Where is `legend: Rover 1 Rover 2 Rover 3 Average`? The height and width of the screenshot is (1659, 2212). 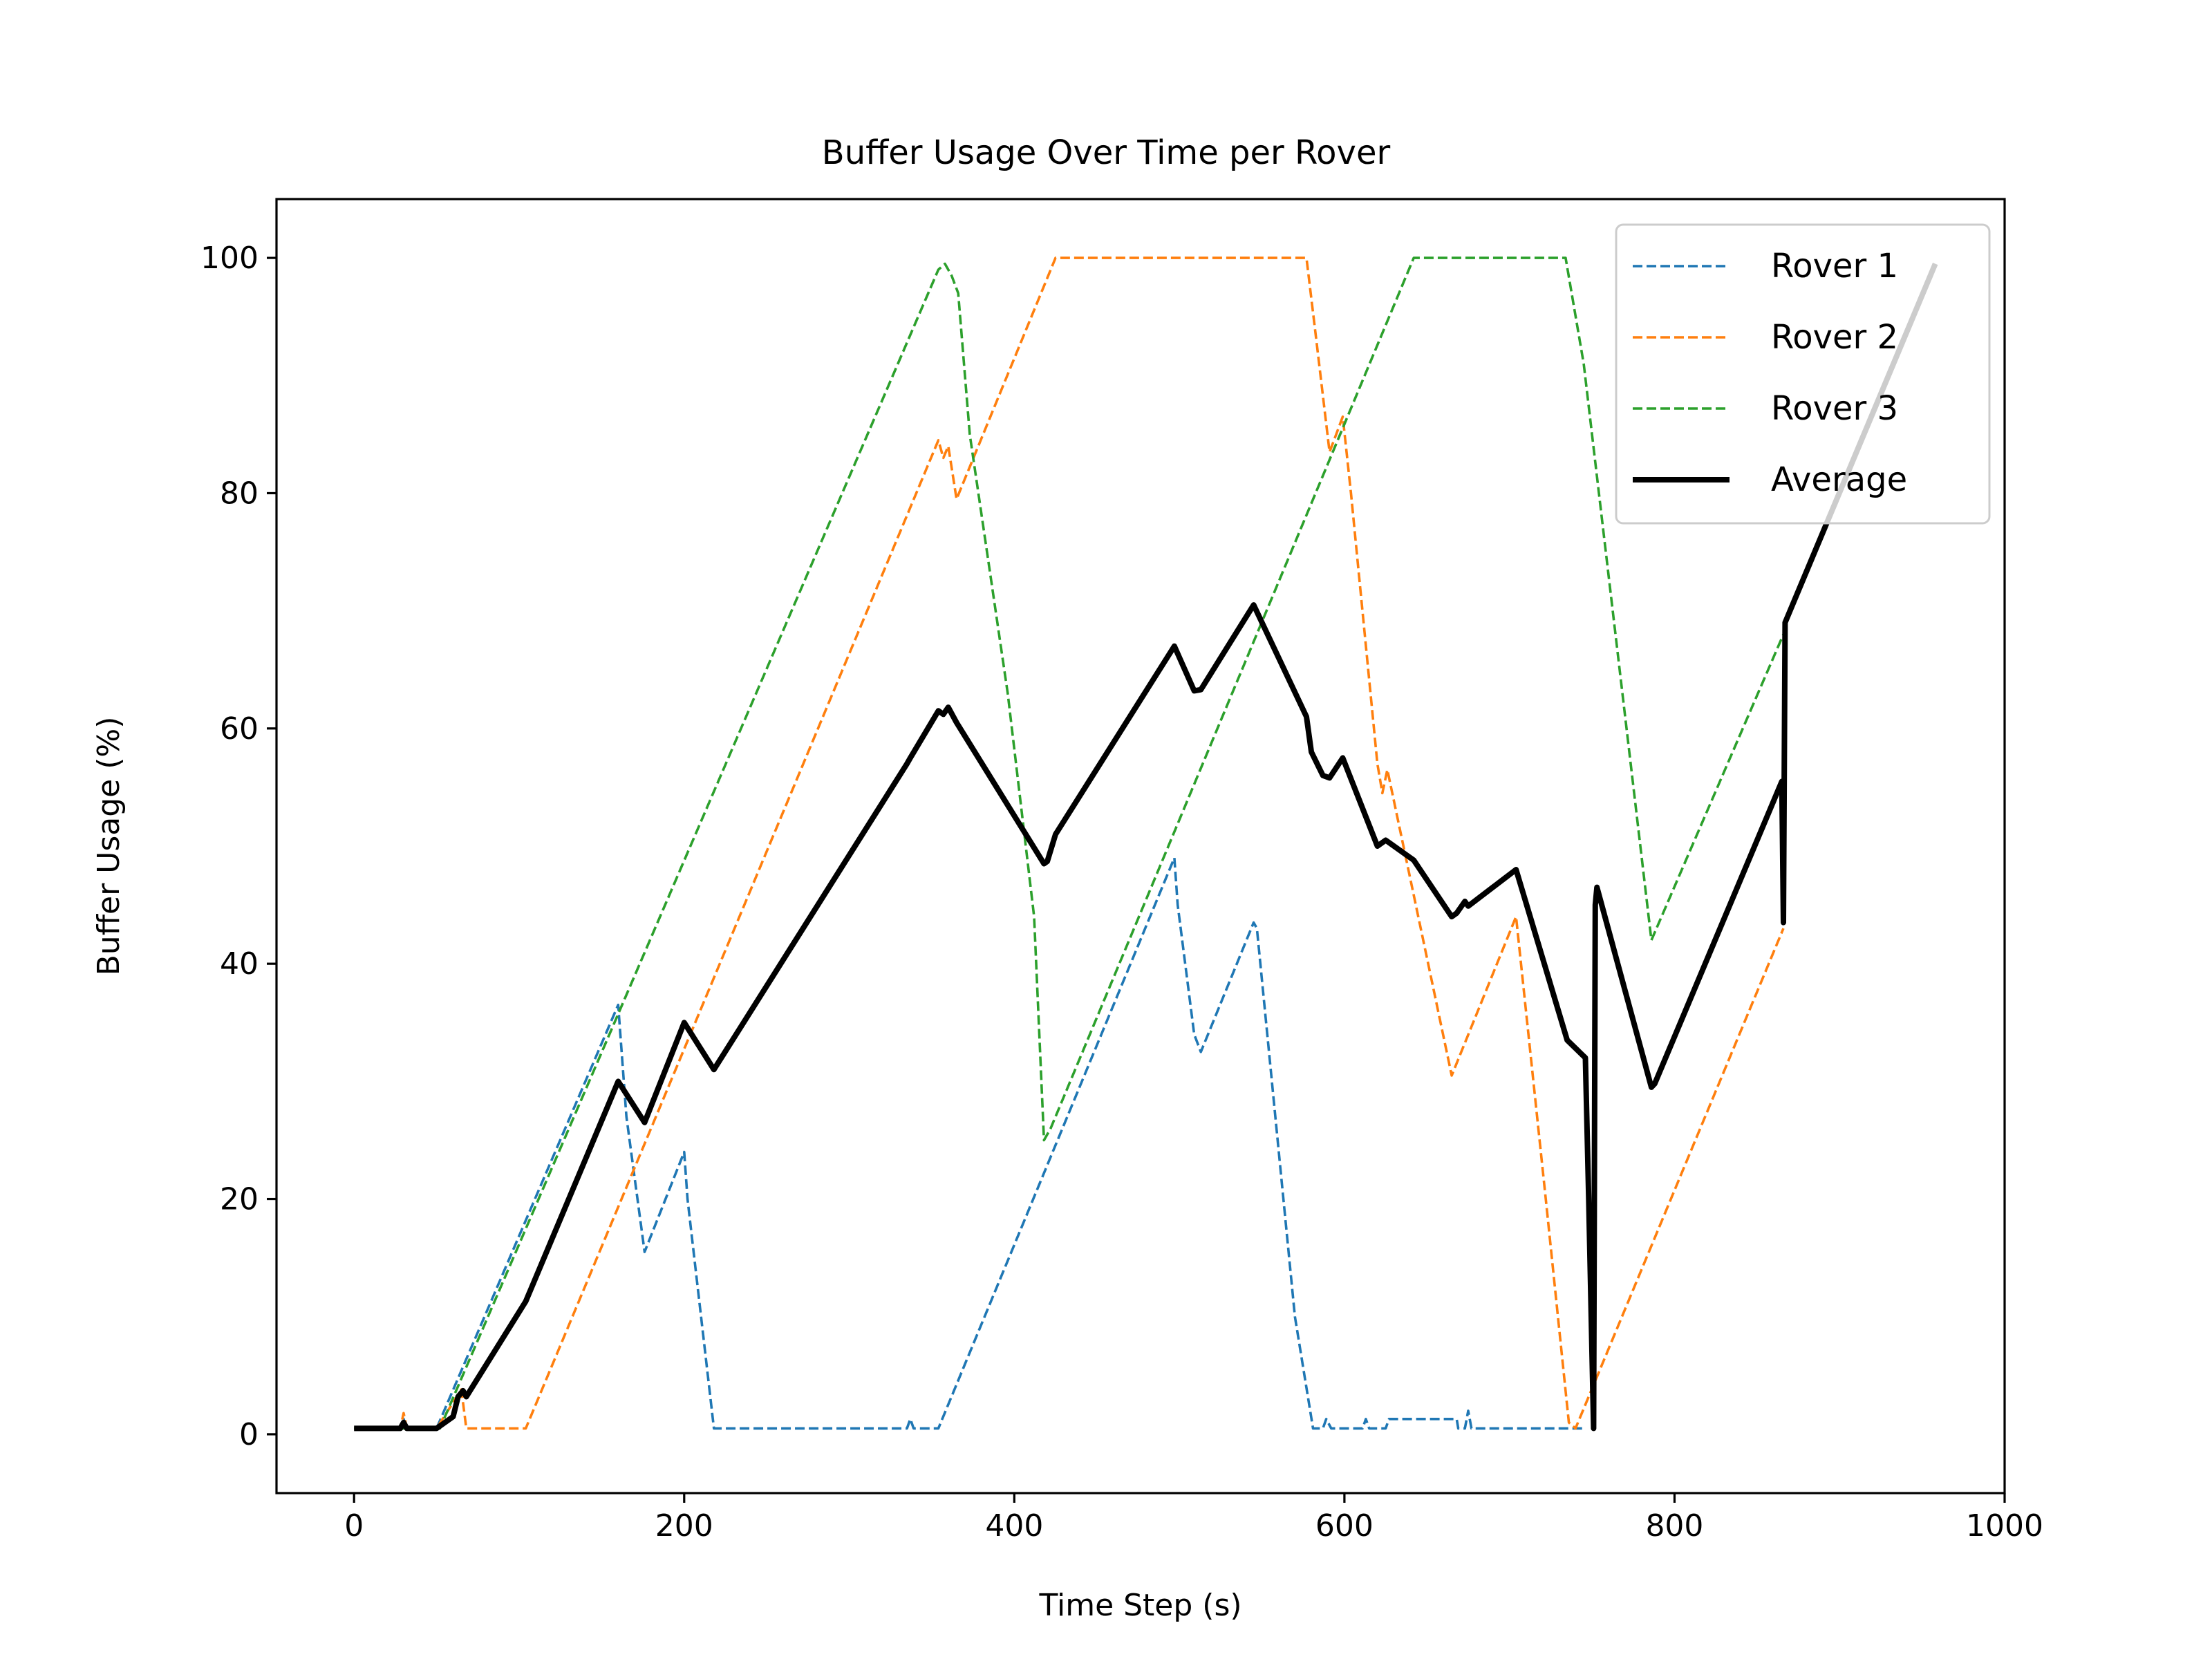 legend: Rover 1 Rover 2 Rover 3 Average is located at coordinates (1803, 374).